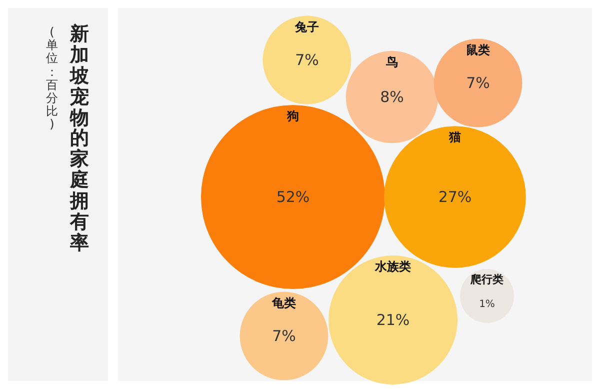 The width and height of the screenshot is (600, 389). Describe the element at coordinates (393, 320) in the screenshot. I see `data-label: 21%` at that location.